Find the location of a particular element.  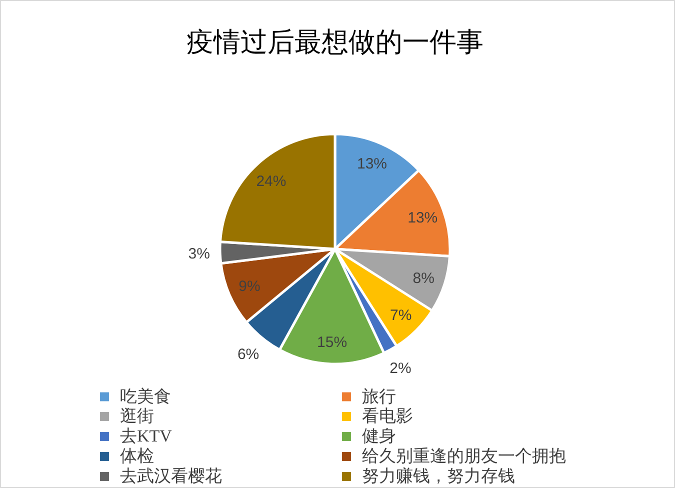

data-label: 24% is located at coordinates (271, 181).